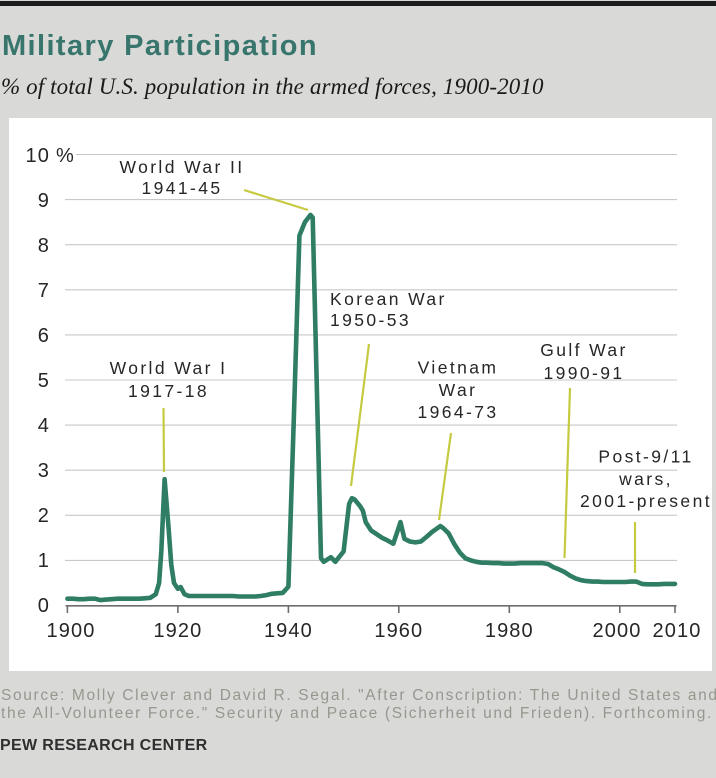 The height and width of the screenshot is (778, 716). What do you see at coordinates (44, 381) in the screenshot?
I see `svg-text: 5` at bounding box center [44, 381].